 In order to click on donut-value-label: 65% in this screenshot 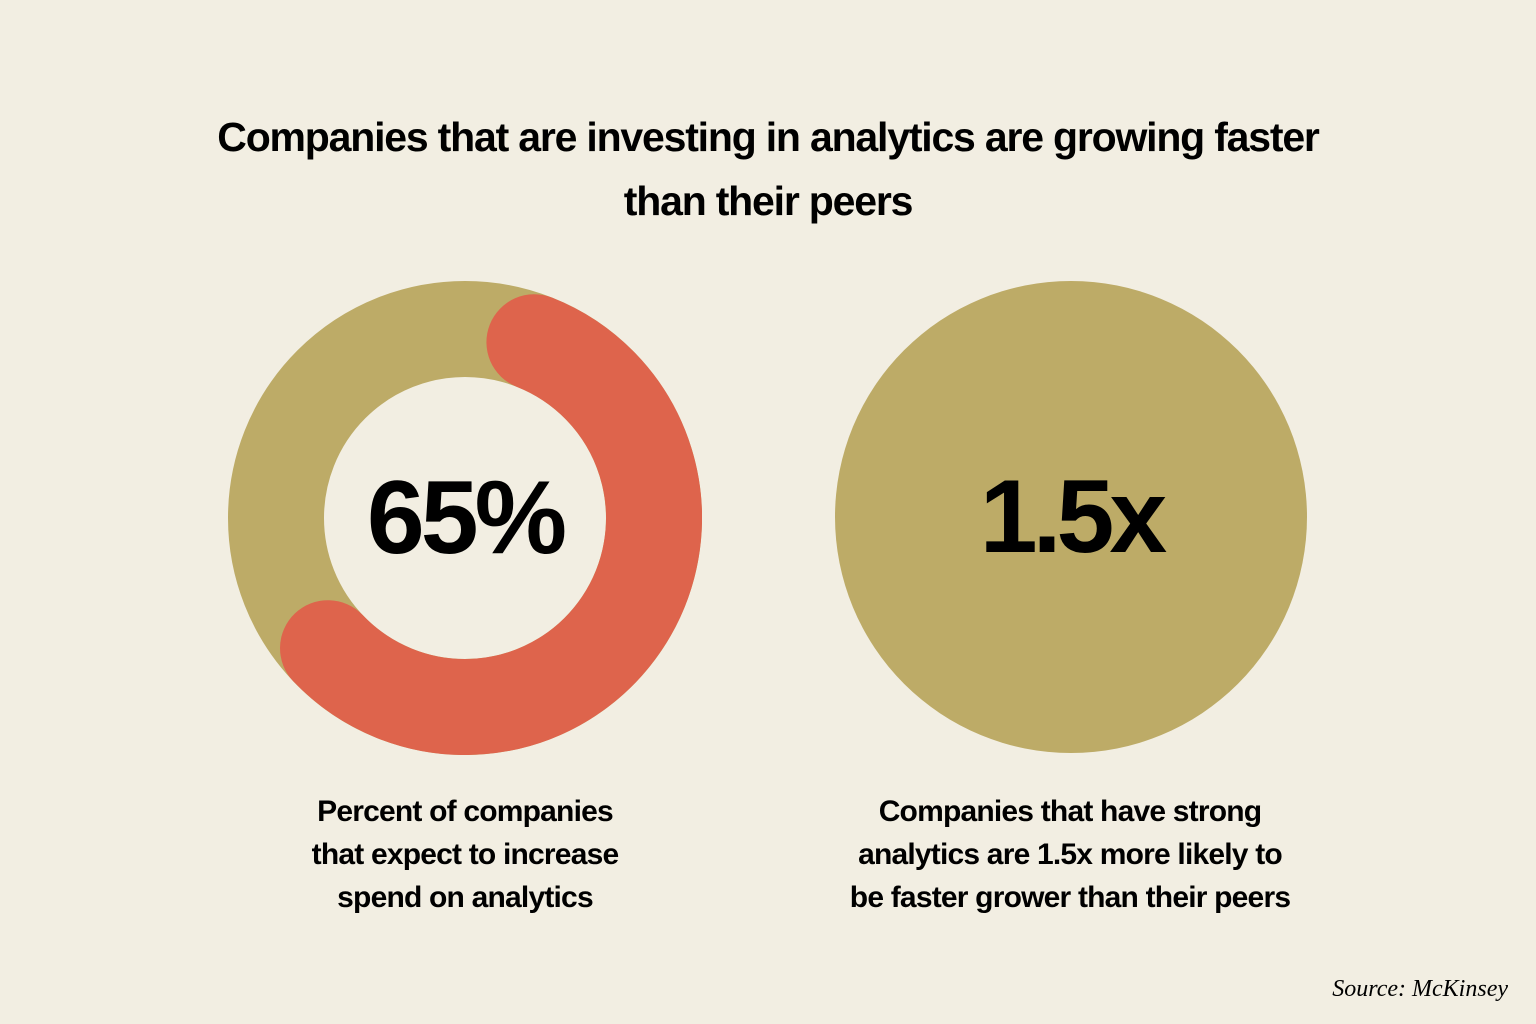, I will do `click(466, 517)`.